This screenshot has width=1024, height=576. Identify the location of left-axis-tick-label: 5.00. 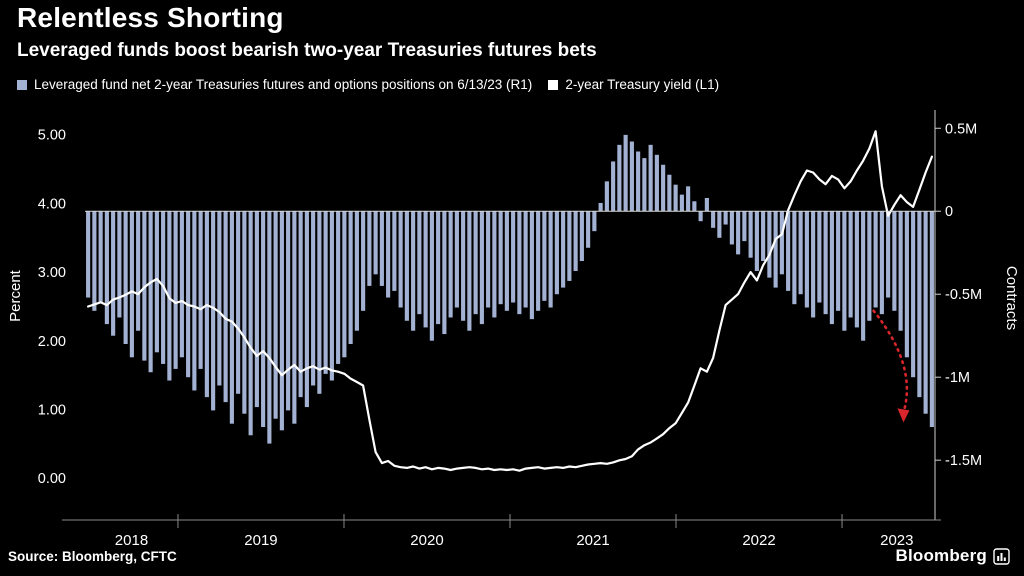
(52, 136).